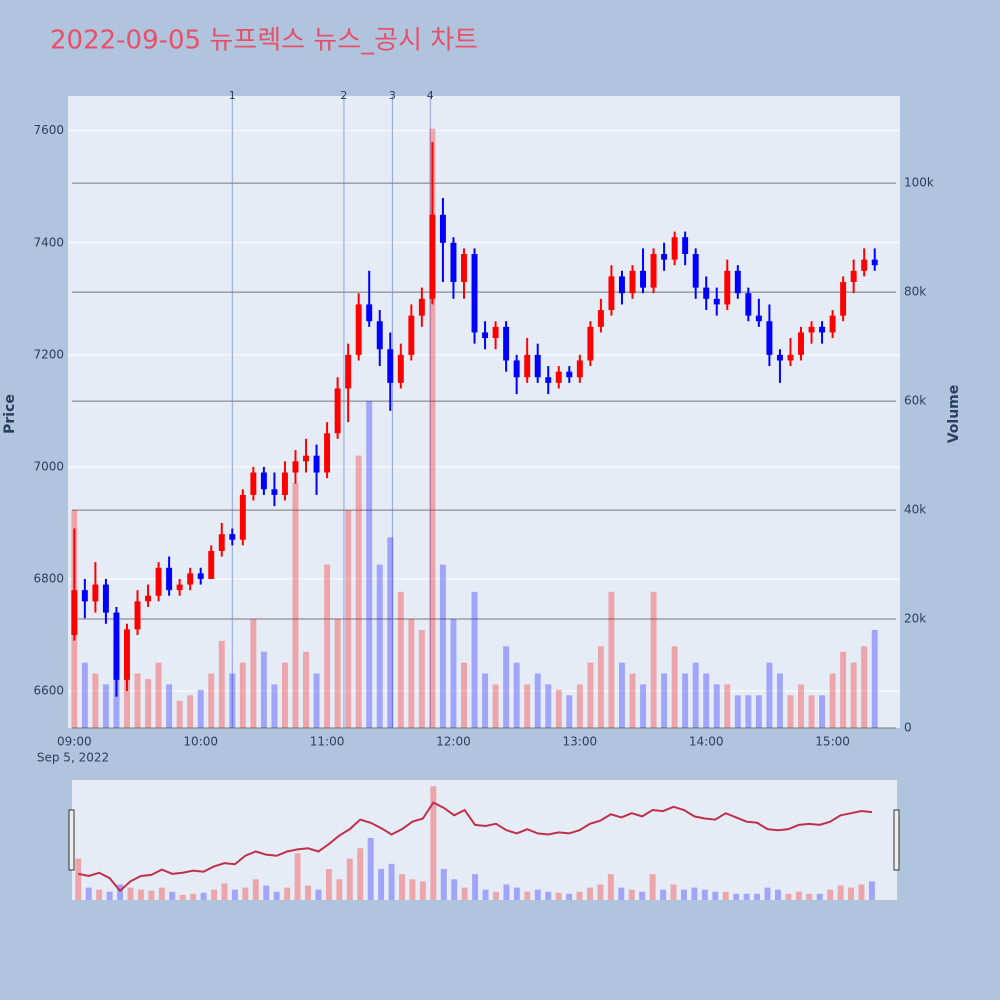  I want to click on annotation-label: 1, so click(232, 95).